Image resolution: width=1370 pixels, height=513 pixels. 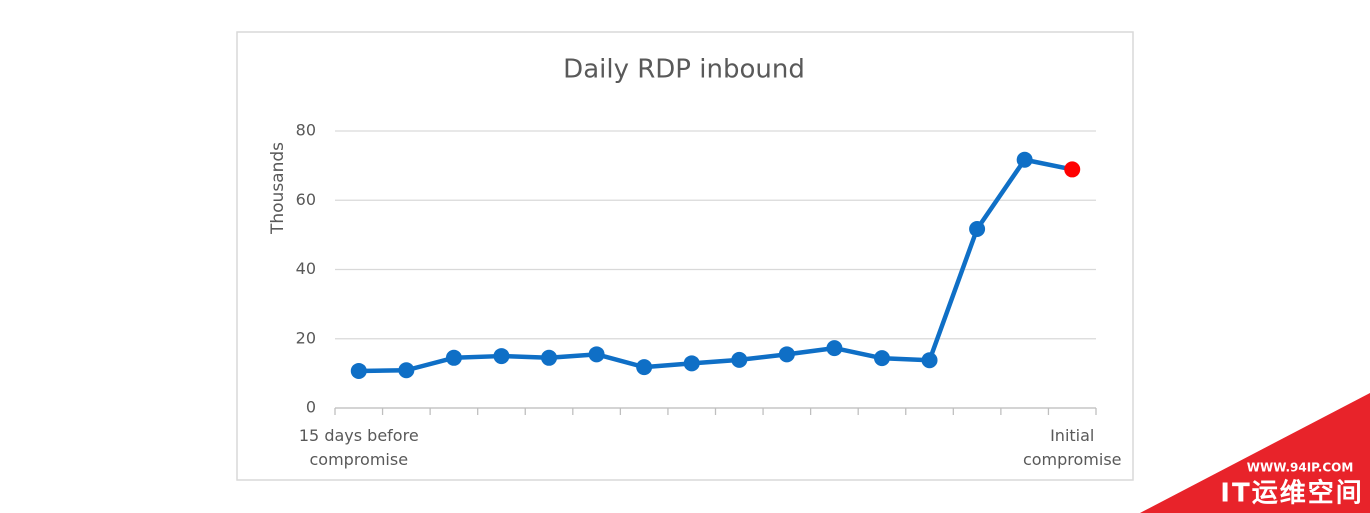 I want to click on x-tick-label: Initial compromise, so click(x=1072, y=447).